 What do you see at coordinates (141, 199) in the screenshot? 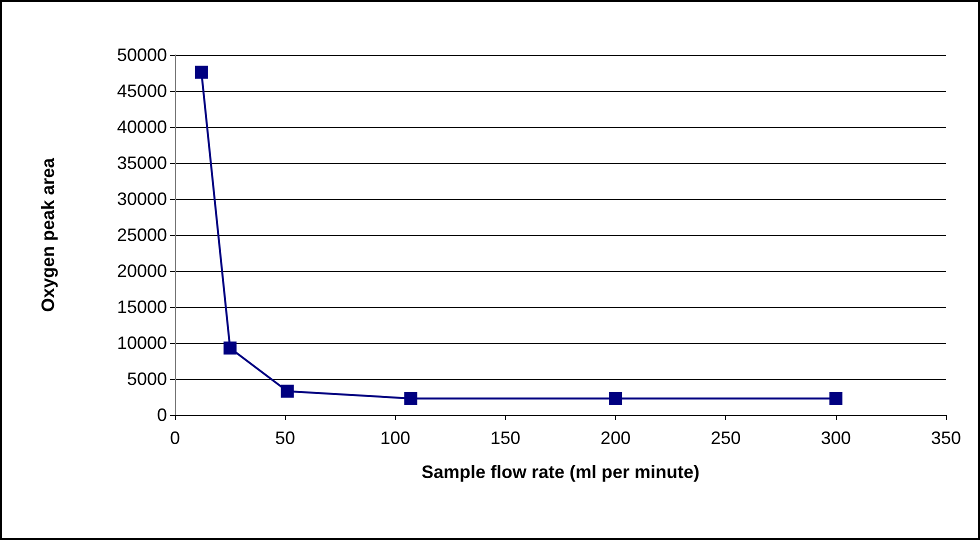
I see `y-tick-label: 30000` at bounding box center [141, 199].